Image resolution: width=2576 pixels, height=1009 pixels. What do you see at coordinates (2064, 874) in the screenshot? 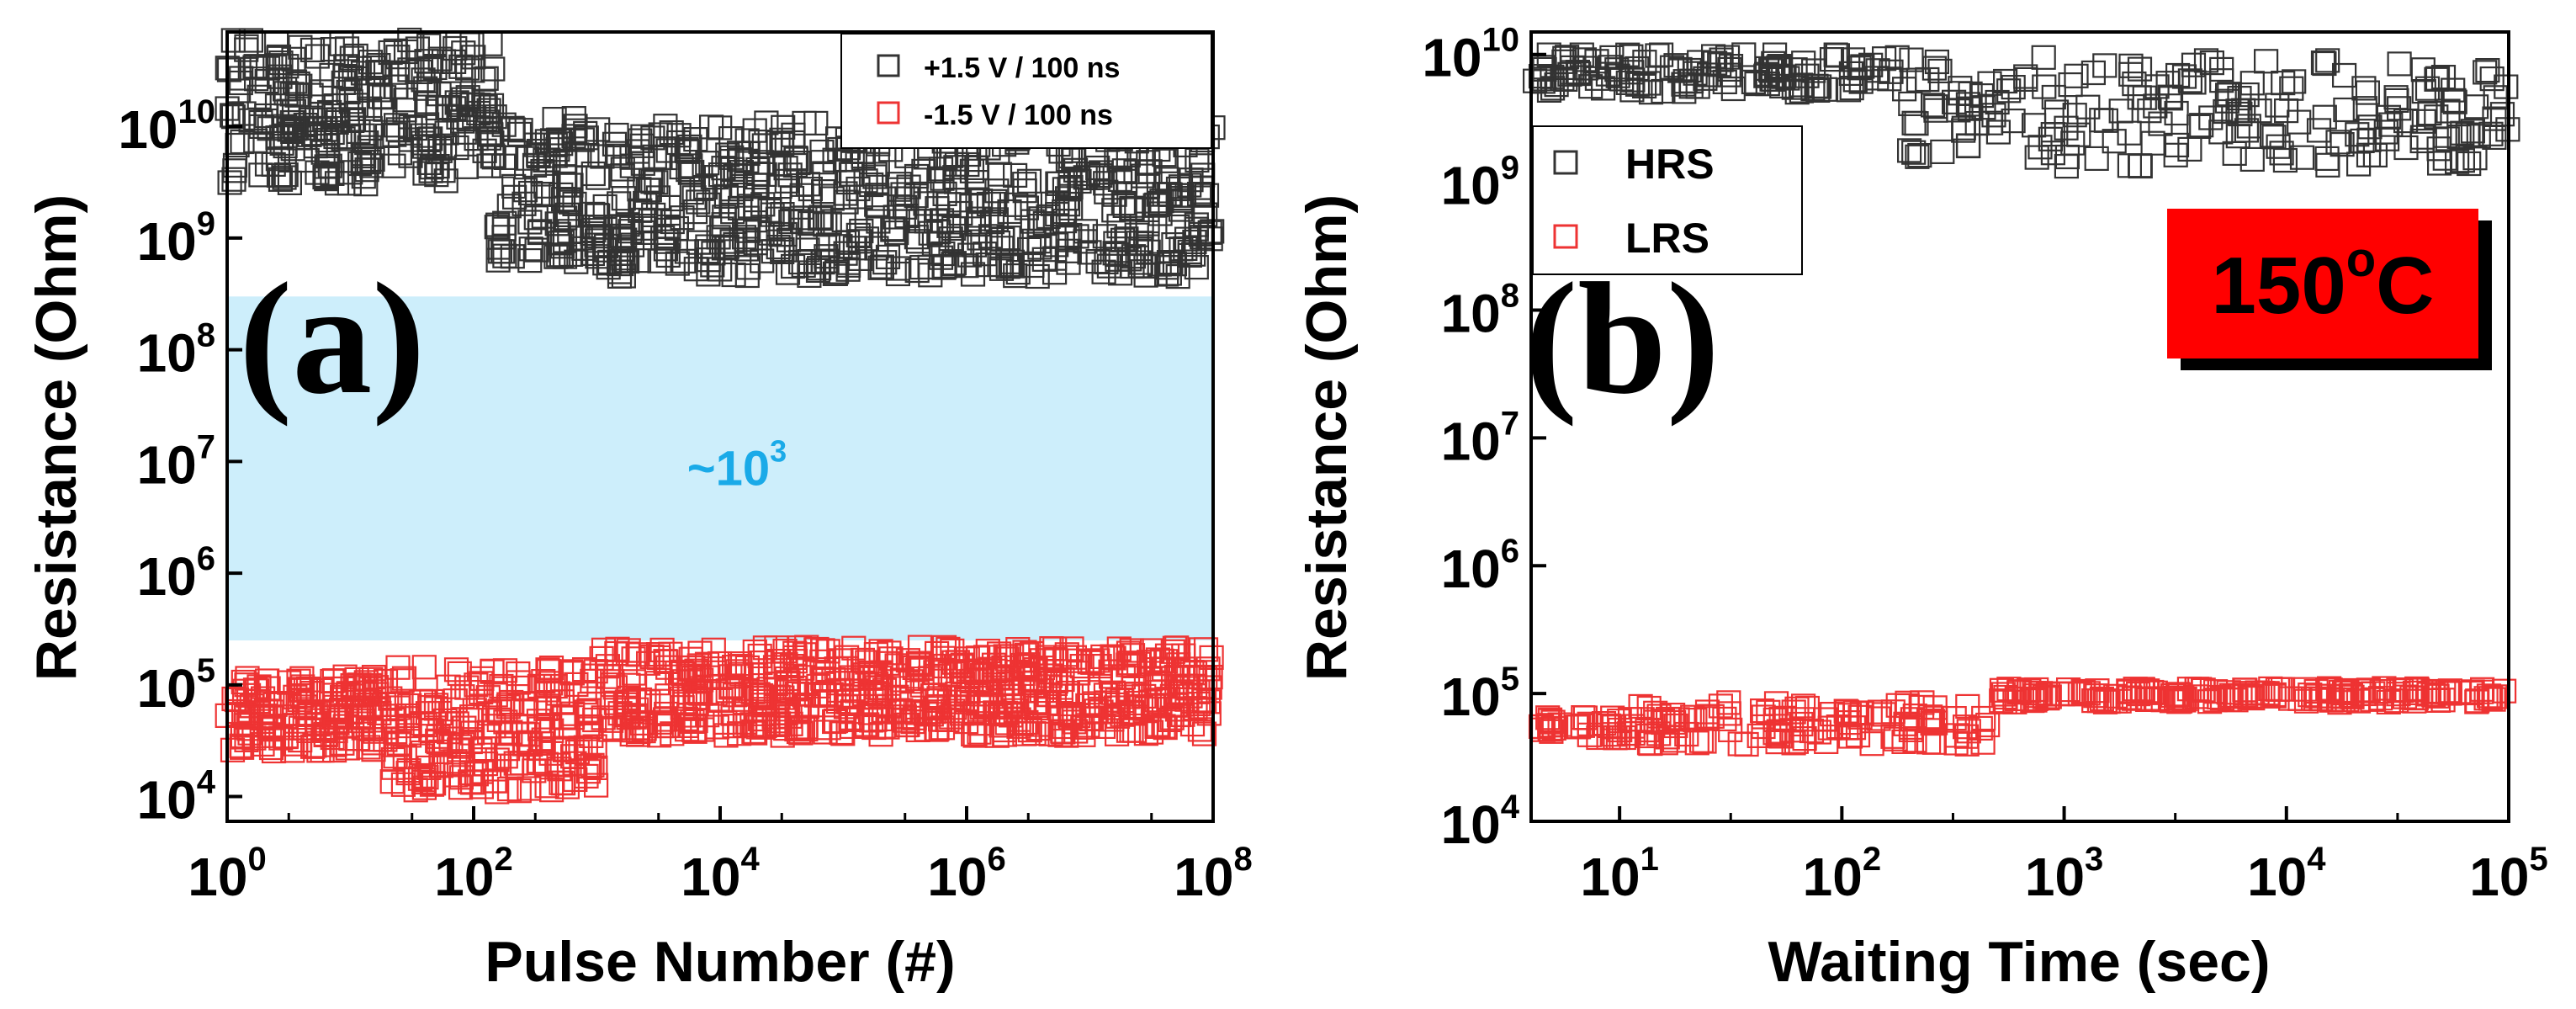
I see `x-tick-label: 103` at bounding box center [2064, 874].